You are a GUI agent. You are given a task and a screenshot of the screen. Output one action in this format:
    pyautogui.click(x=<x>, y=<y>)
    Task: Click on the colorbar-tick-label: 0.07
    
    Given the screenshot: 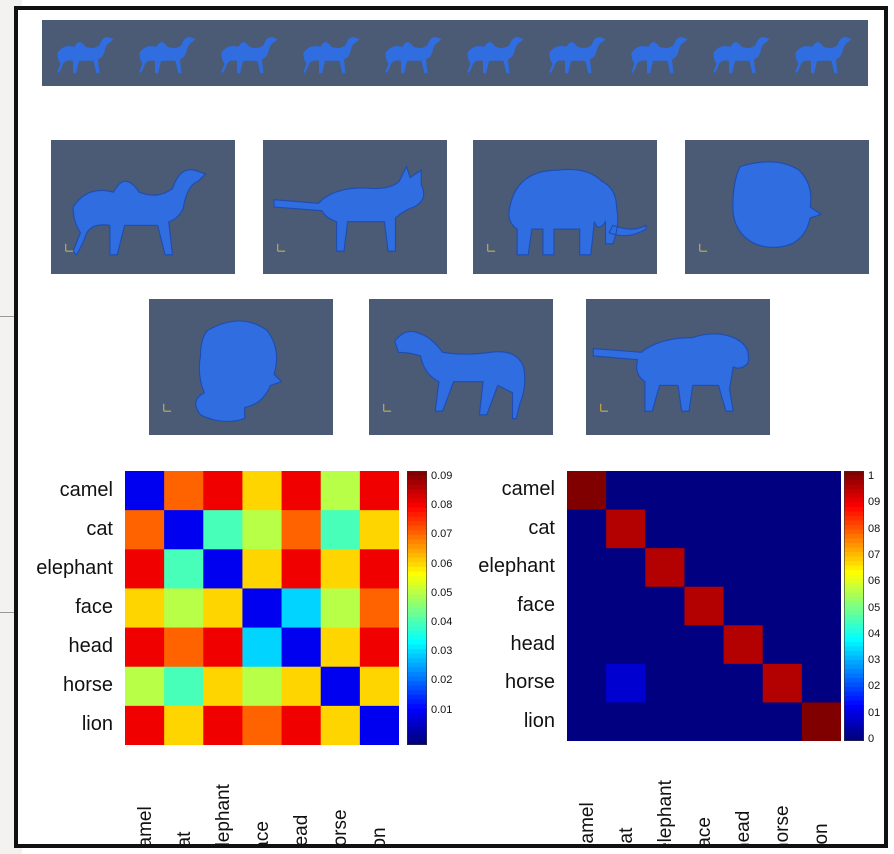 What is the action you would take?
    pyautogui.click(x=442, y=534)
    